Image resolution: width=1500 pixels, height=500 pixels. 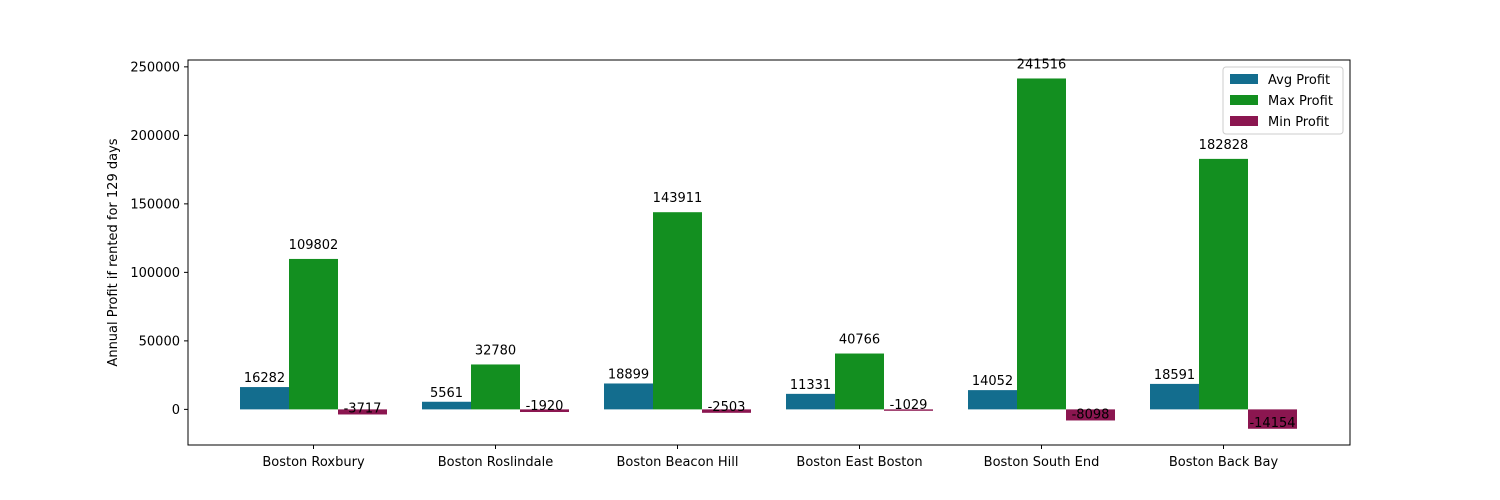 What do you see at coordinates (810, 401) in the screenshot?
I see `bar-avg-profit-boston-east-boston` at bounding box center [810, 401].